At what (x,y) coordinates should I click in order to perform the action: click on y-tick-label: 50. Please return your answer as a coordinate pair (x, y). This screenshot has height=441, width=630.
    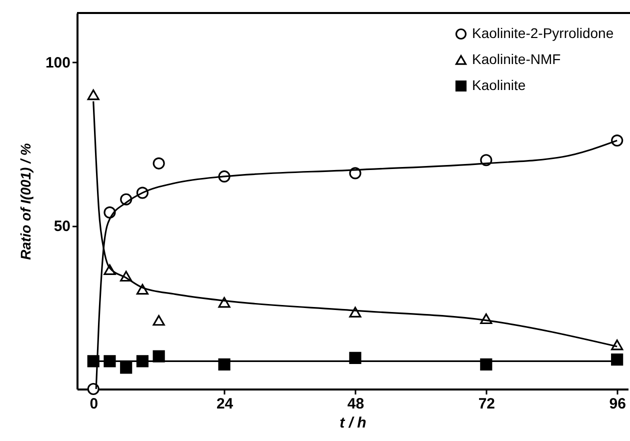
    Looking at the image, I should click on (62, 227).